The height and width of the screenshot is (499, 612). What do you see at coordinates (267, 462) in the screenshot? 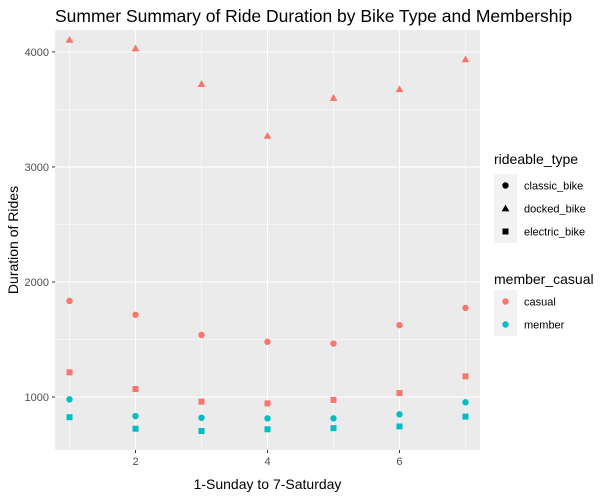
I see `x-tick-label: 4` at bounding box center [267, 462].